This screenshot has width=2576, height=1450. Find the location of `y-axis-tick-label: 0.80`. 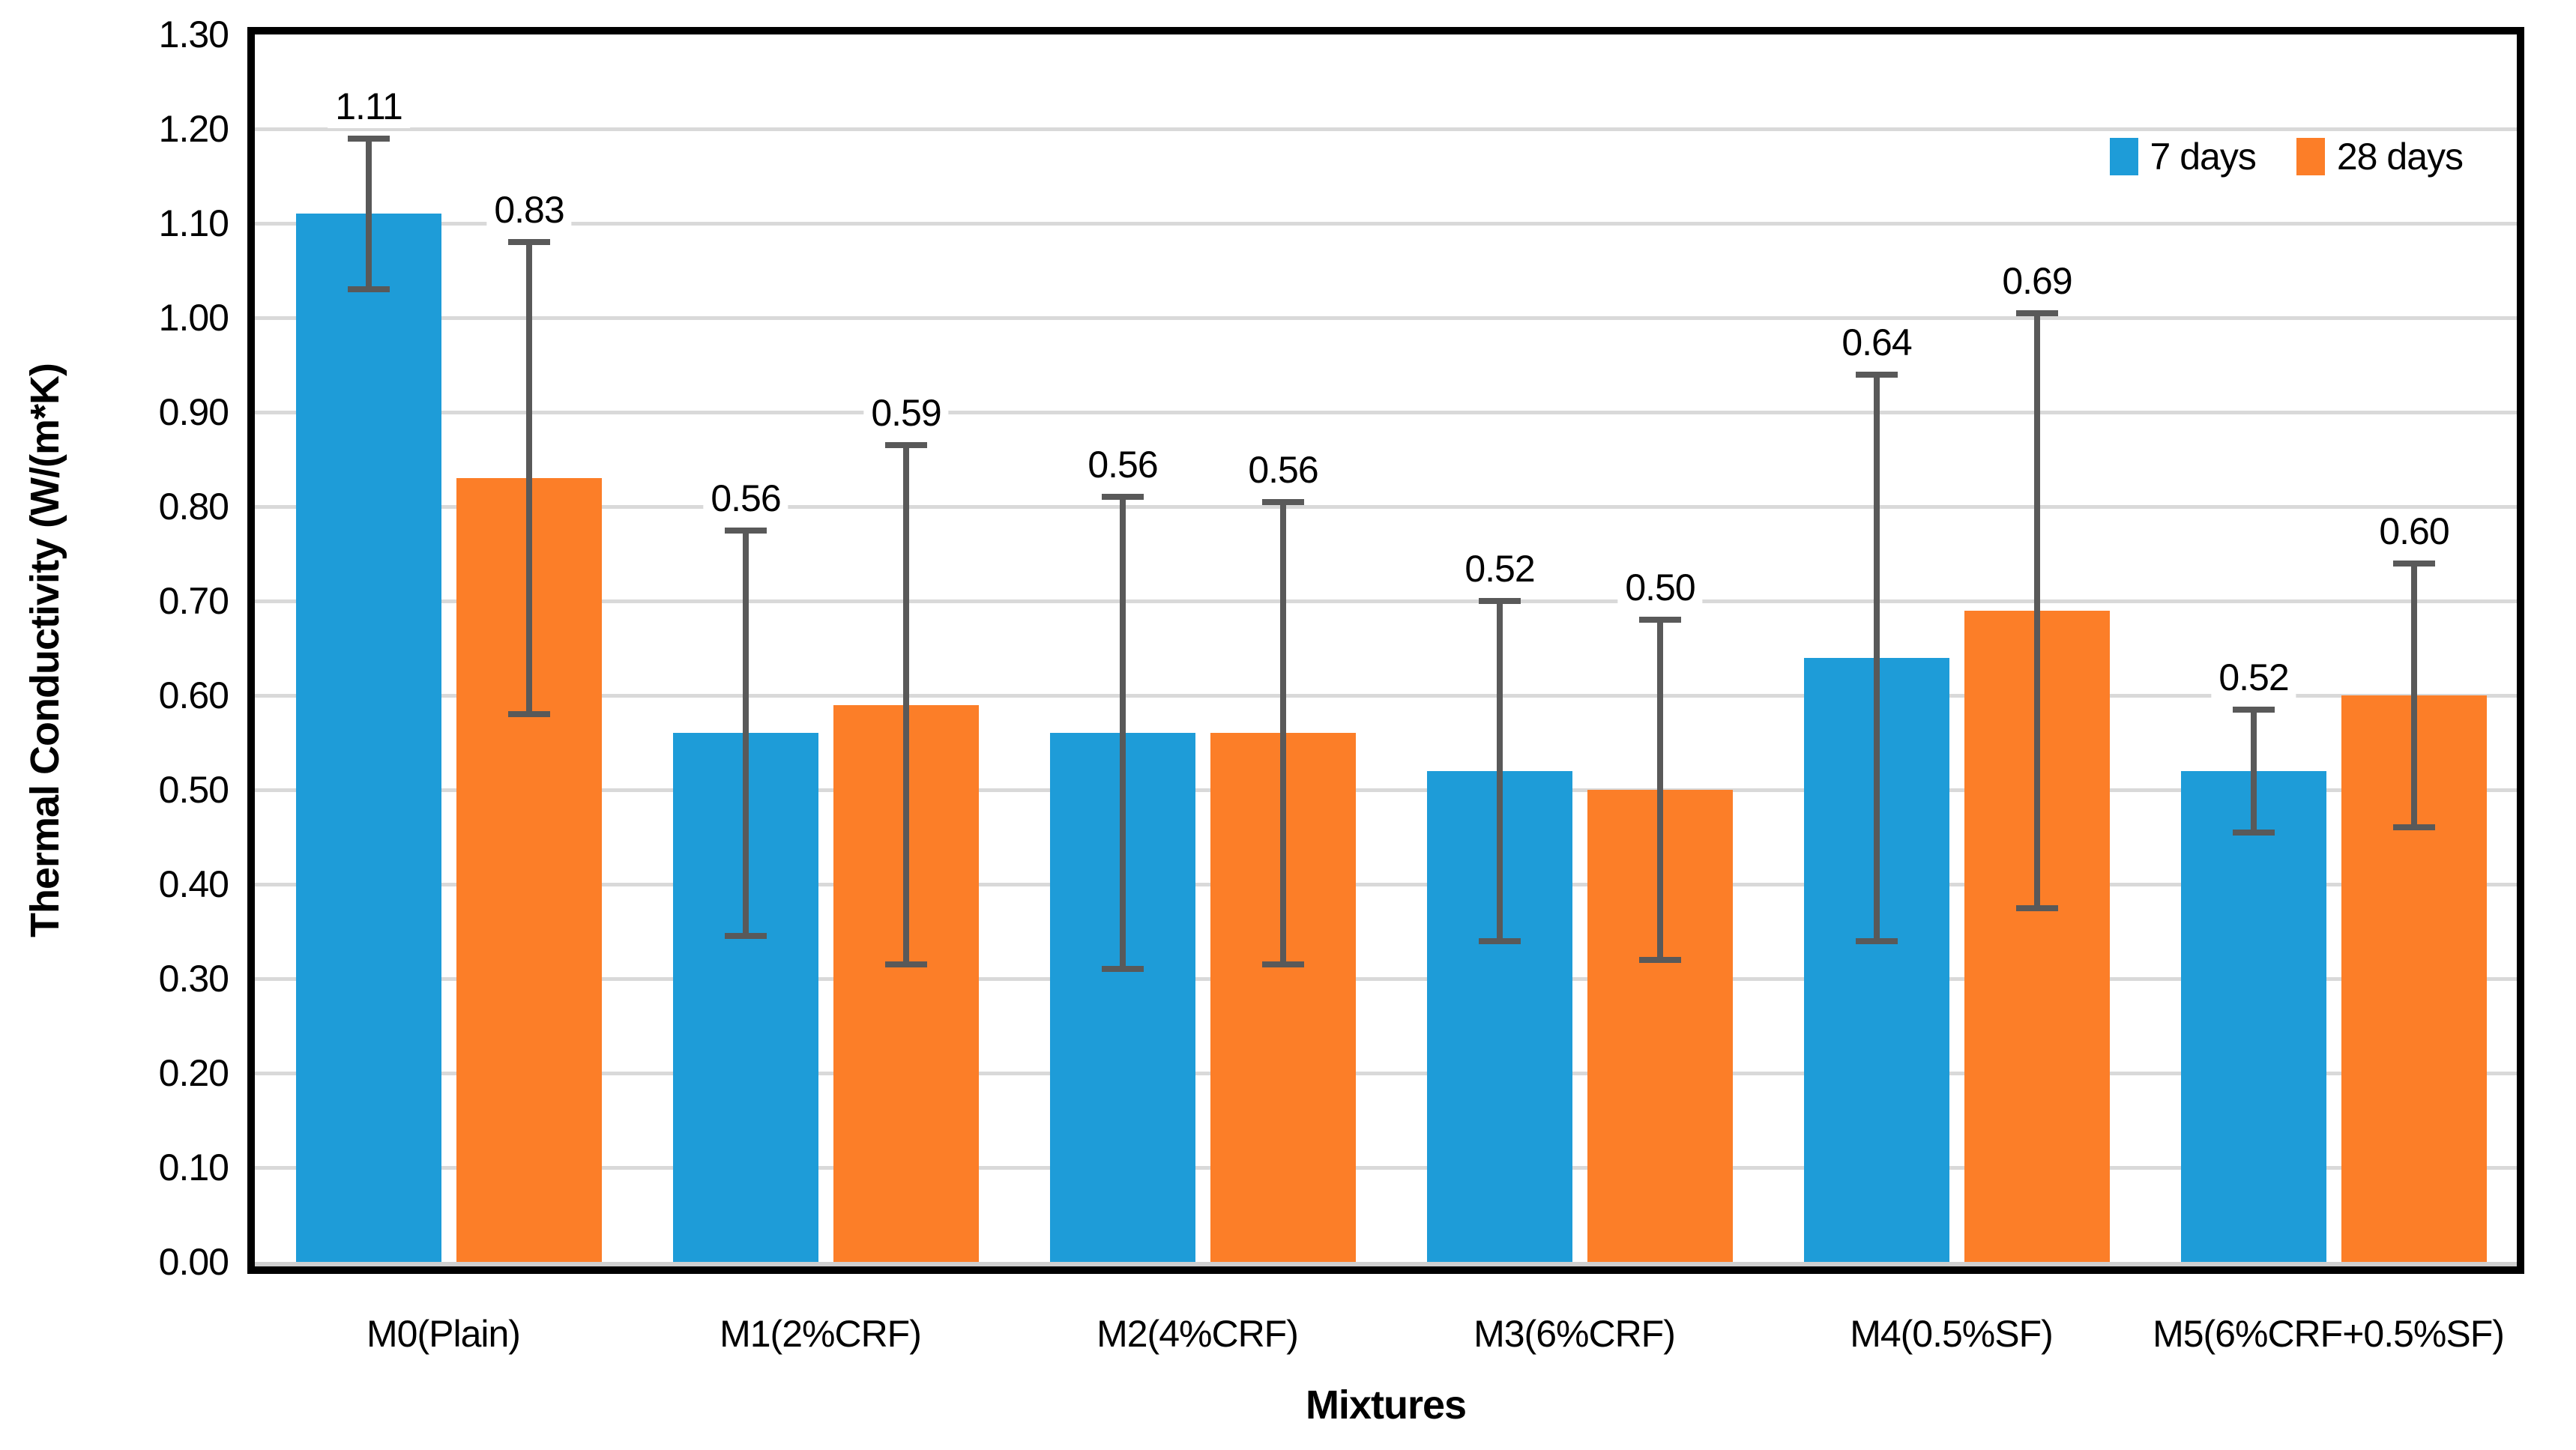

y-axis-tick-label: 0.80 is located at coordinates (193, 507).